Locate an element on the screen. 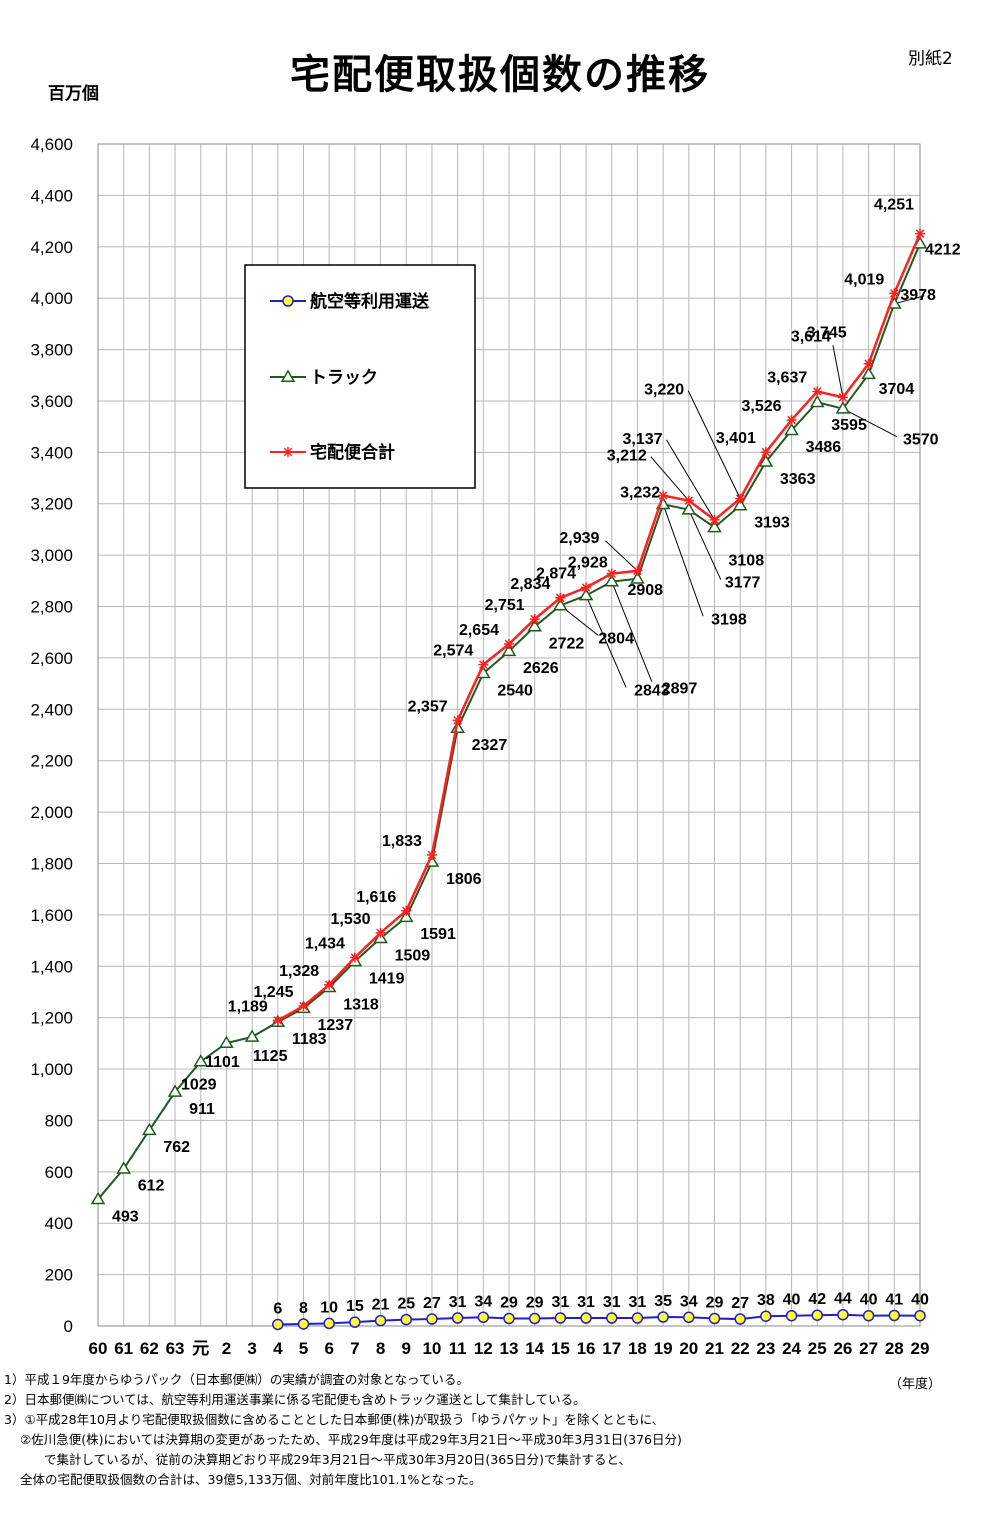  data-label: 762 is located at coordinates (176, 1147).